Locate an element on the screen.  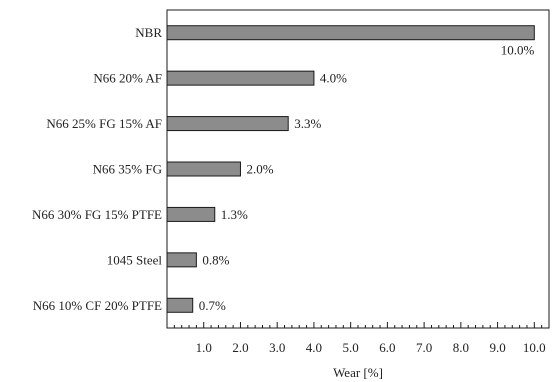
x-tick-label: 9.0 is located at coordinates (497, 347).